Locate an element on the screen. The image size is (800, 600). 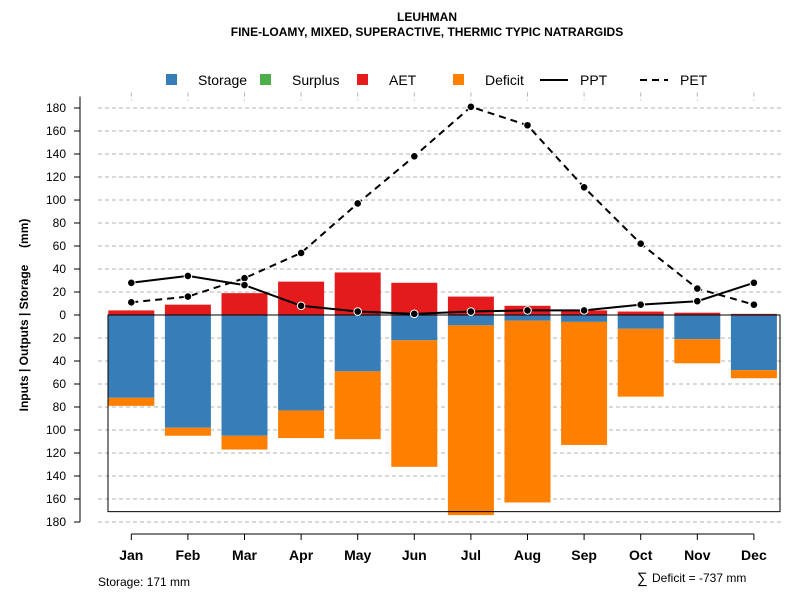
x-tick-label: Dec is located at coordinates (754, 555).